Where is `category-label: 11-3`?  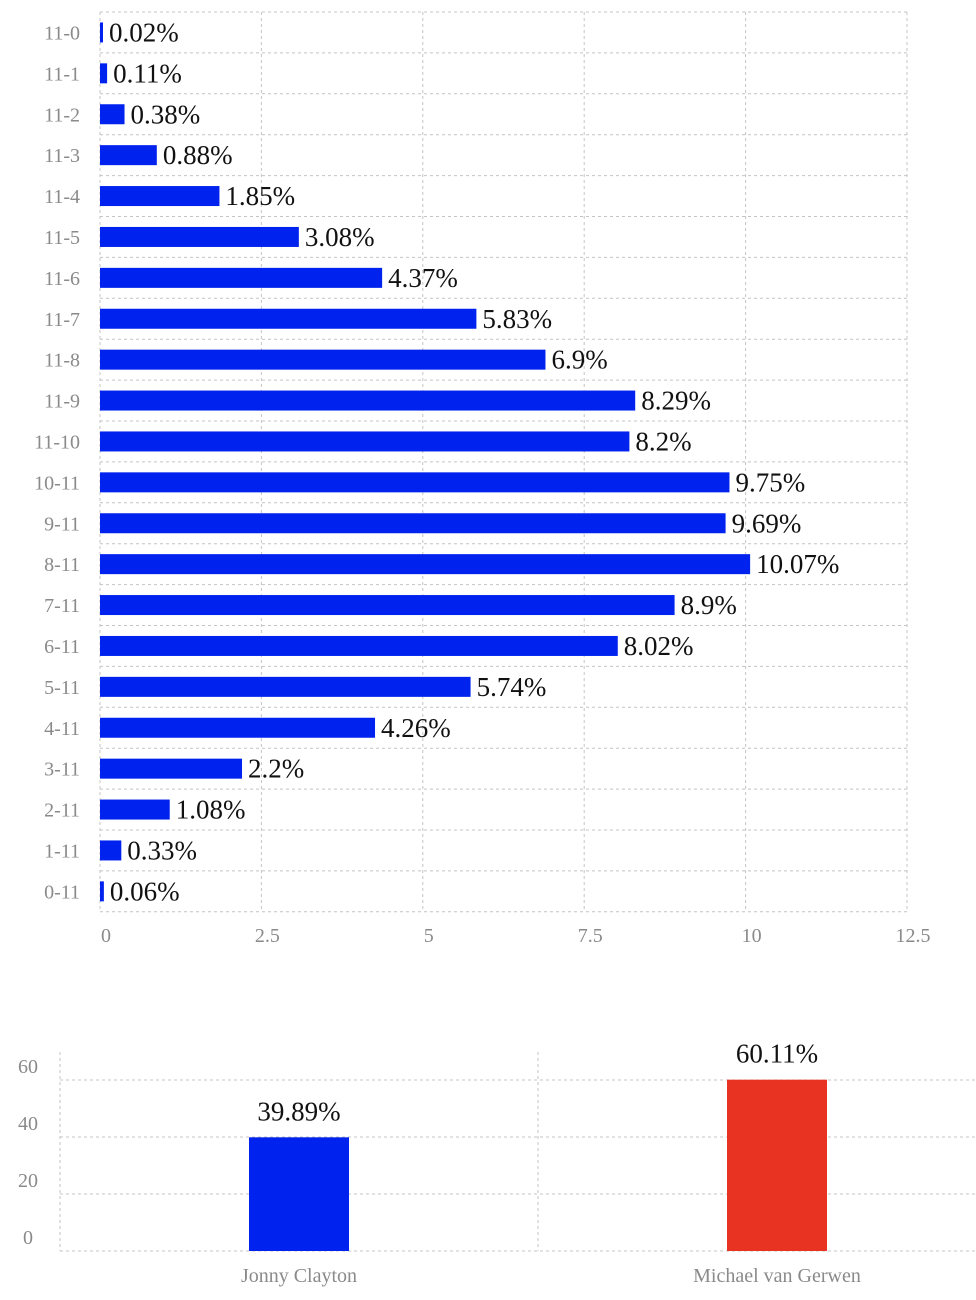
category-label: 11-3 is located at coordinates (62, 156).